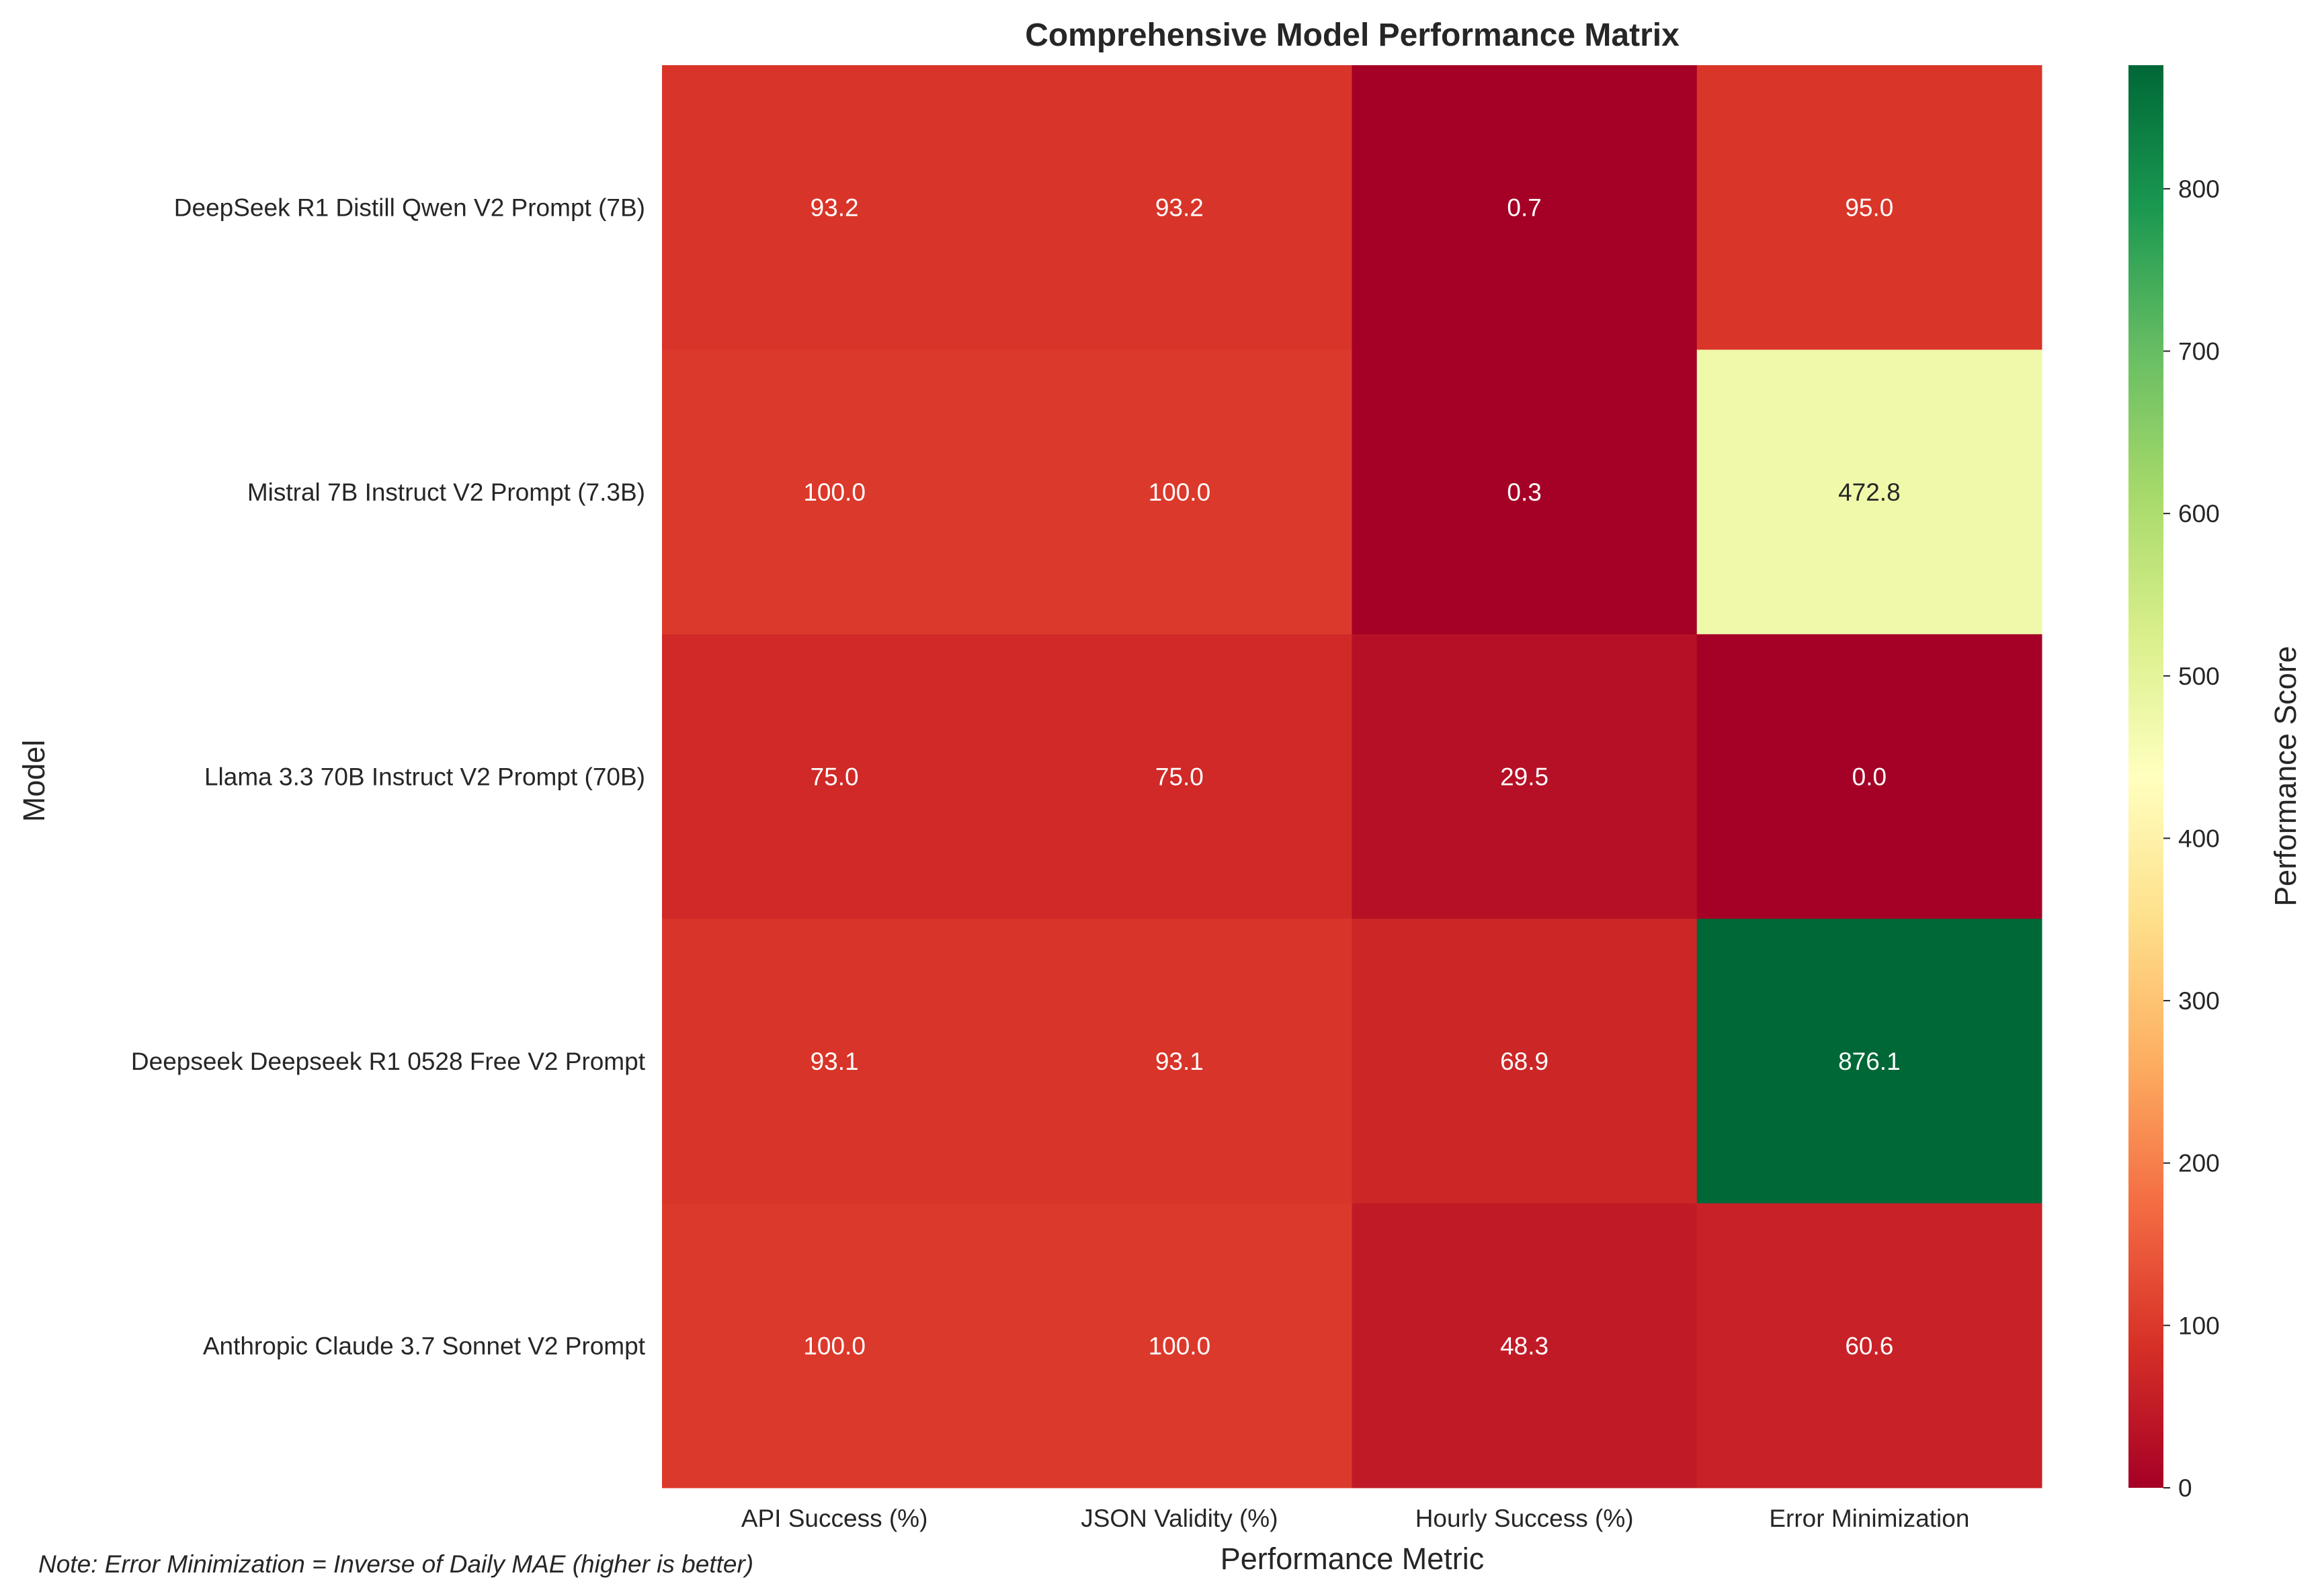  Describe the element at coordinates (1352, 1559) in the screenshot. I see `x-axis-label: Performance Metric` at that location.